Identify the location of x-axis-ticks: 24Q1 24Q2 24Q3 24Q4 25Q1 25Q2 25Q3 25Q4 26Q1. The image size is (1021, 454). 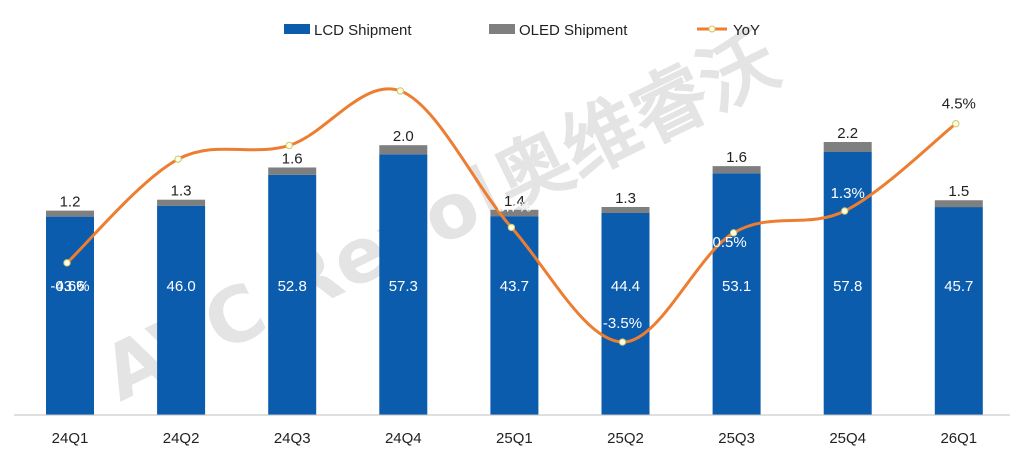
(515, 438).